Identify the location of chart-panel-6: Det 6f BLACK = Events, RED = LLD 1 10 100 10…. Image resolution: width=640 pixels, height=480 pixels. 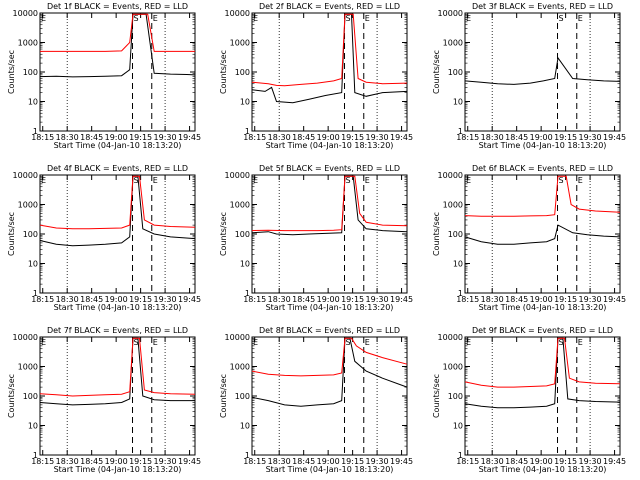
(529, 238).